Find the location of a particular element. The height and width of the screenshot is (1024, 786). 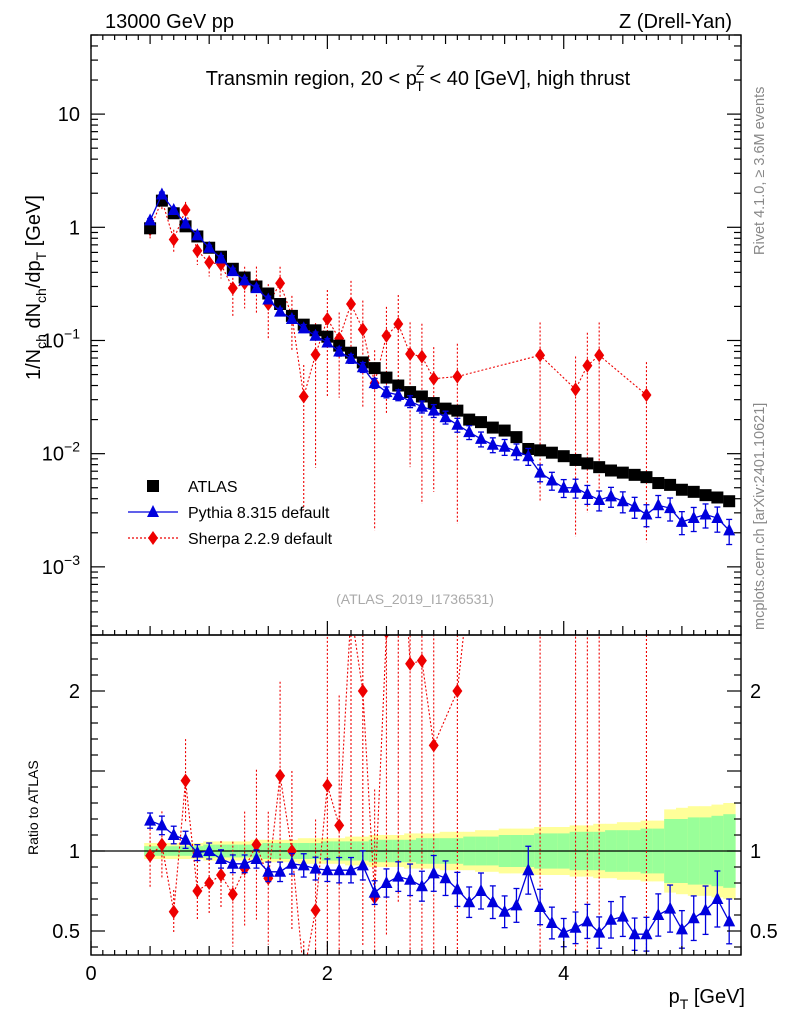

legend-atlas-label: ATLAS is located at coordinates (213, 487).